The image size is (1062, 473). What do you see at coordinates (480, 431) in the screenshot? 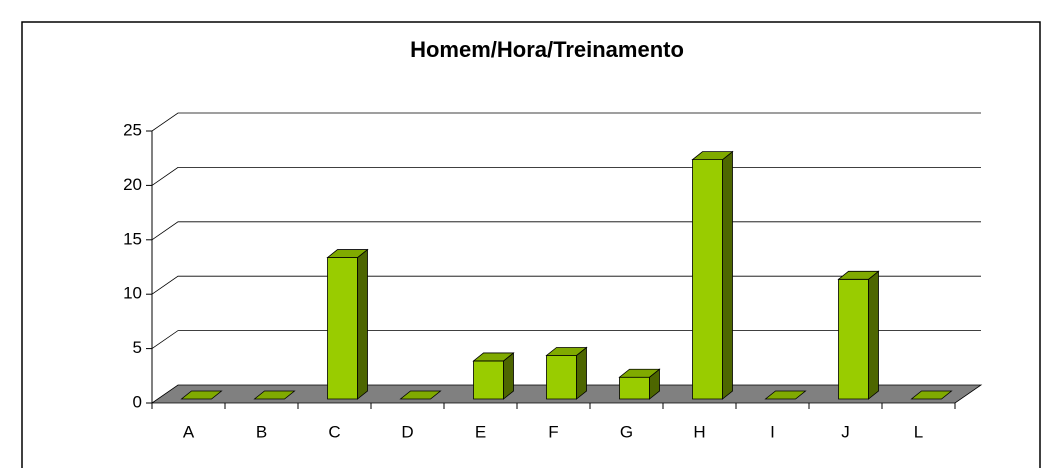
I see `x-tick-label: E` at bounding box center [480, 431].